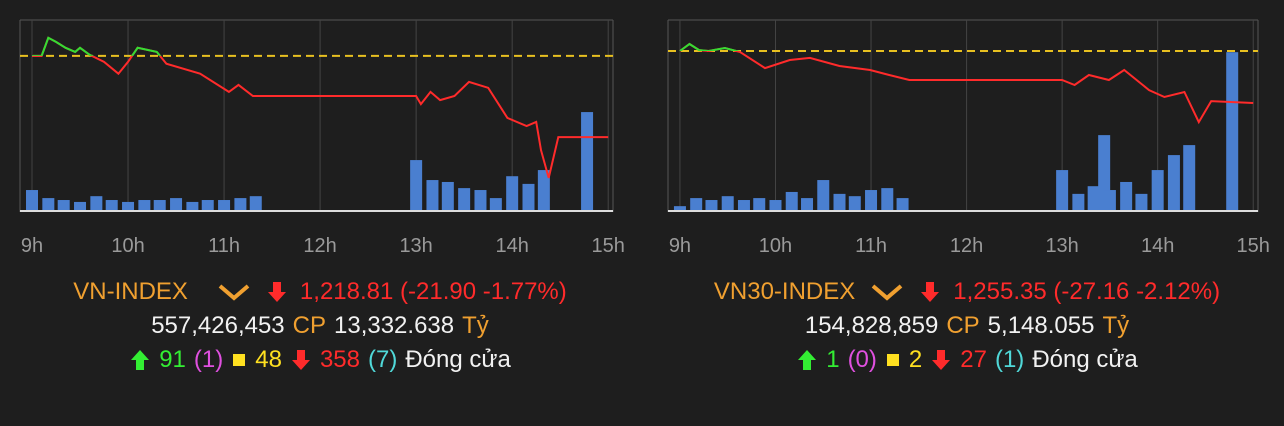 This screenshot has height=426, width=1284. Describe the element at coordinates (309, 325) in the screenshot. I see `volume-unit: CP` at that location.